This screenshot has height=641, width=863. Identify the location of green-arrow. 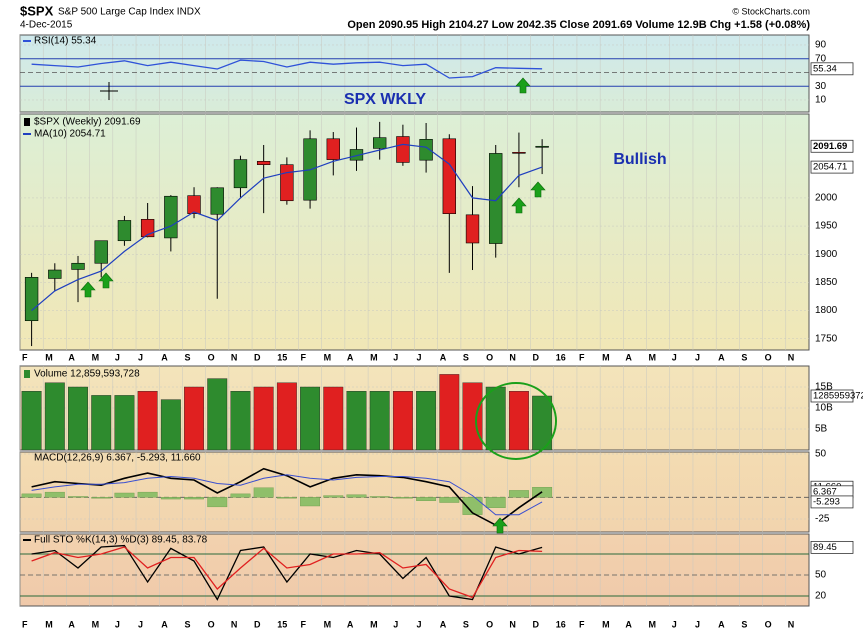
(88, 289).